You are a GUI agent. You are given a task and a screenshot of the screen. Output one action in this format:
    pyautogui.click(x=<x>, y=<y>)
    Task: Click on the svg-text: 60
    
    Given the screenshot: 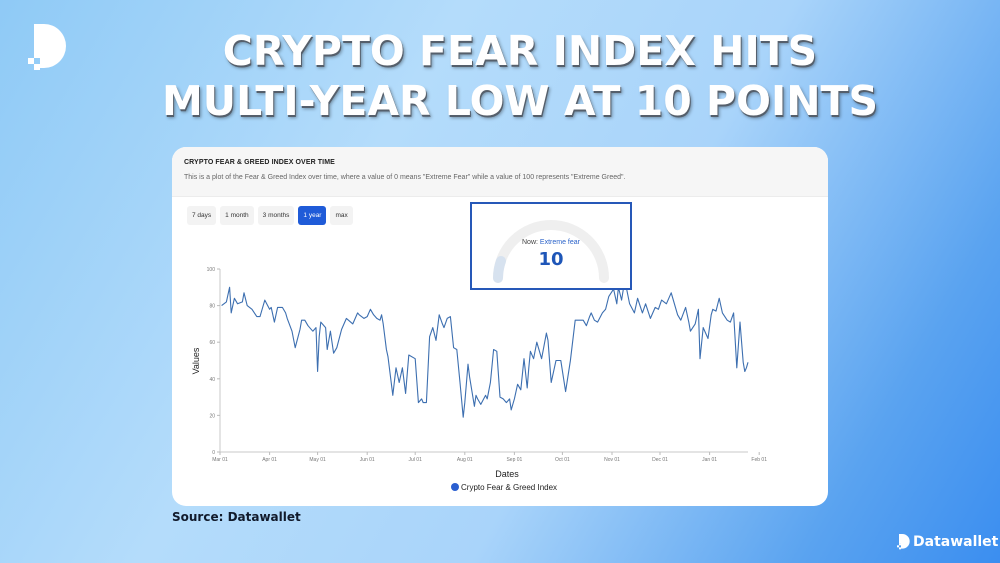 What is the action you would take?
    pyautogui.click(x=212, y=343)
    